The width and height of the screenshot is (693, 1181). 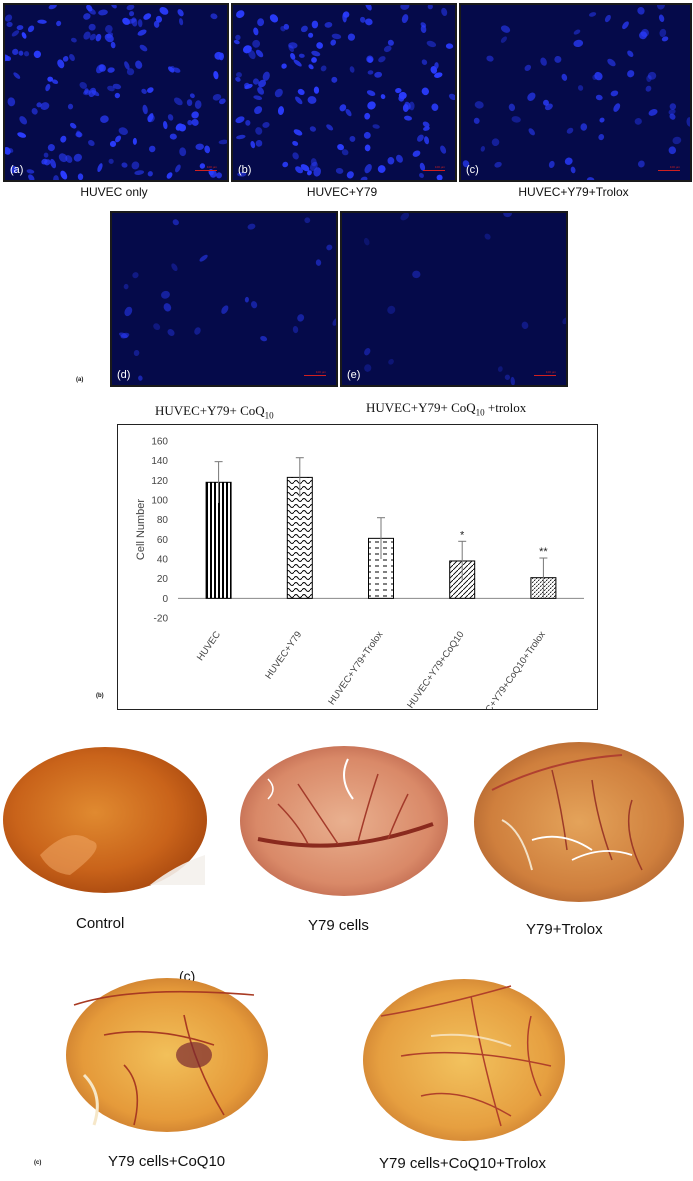 What do you see at coordinates (299, 537) in the screenshot?
I see `bar` at bounding box center [299, 537].